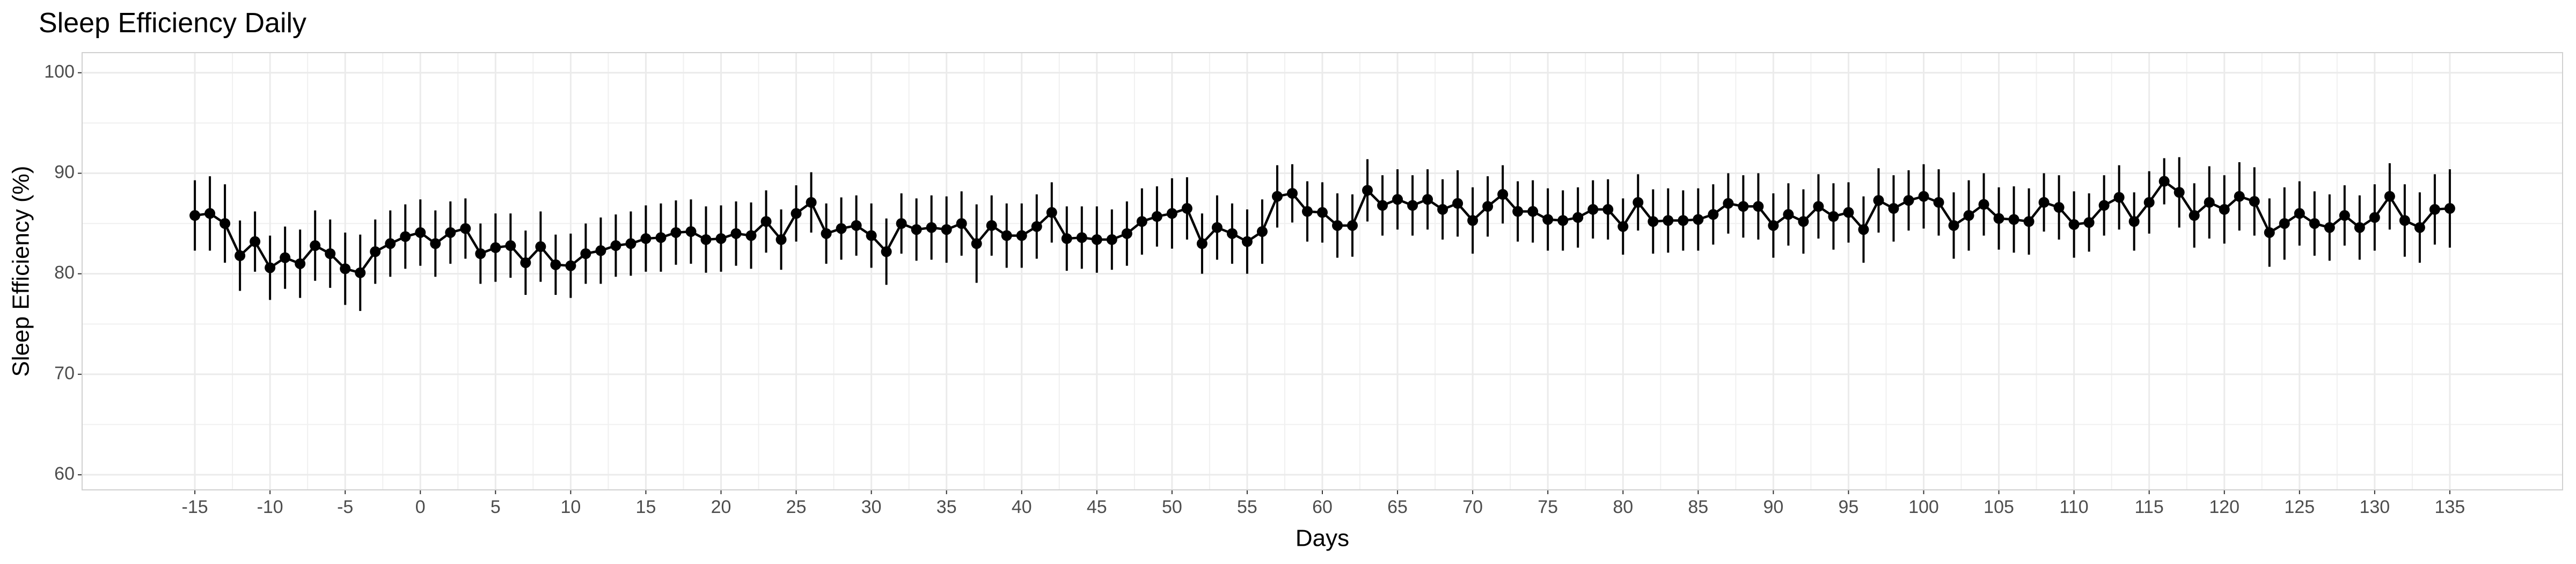  Describe the element at coordinates (21, 271) in the screenshot. I see `y-axis-title: Sleep Efficiency (%)` at that location.